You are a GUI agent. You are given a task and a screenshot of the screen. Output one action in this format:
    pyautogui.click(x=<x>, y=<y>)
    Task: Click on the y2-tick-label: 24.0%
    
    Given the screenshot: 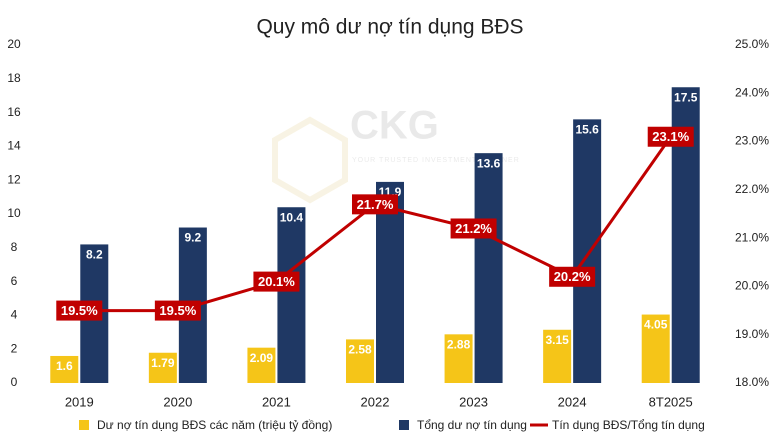 What is the action you would take?
    pyautogui.click(x=752, y=92)
    